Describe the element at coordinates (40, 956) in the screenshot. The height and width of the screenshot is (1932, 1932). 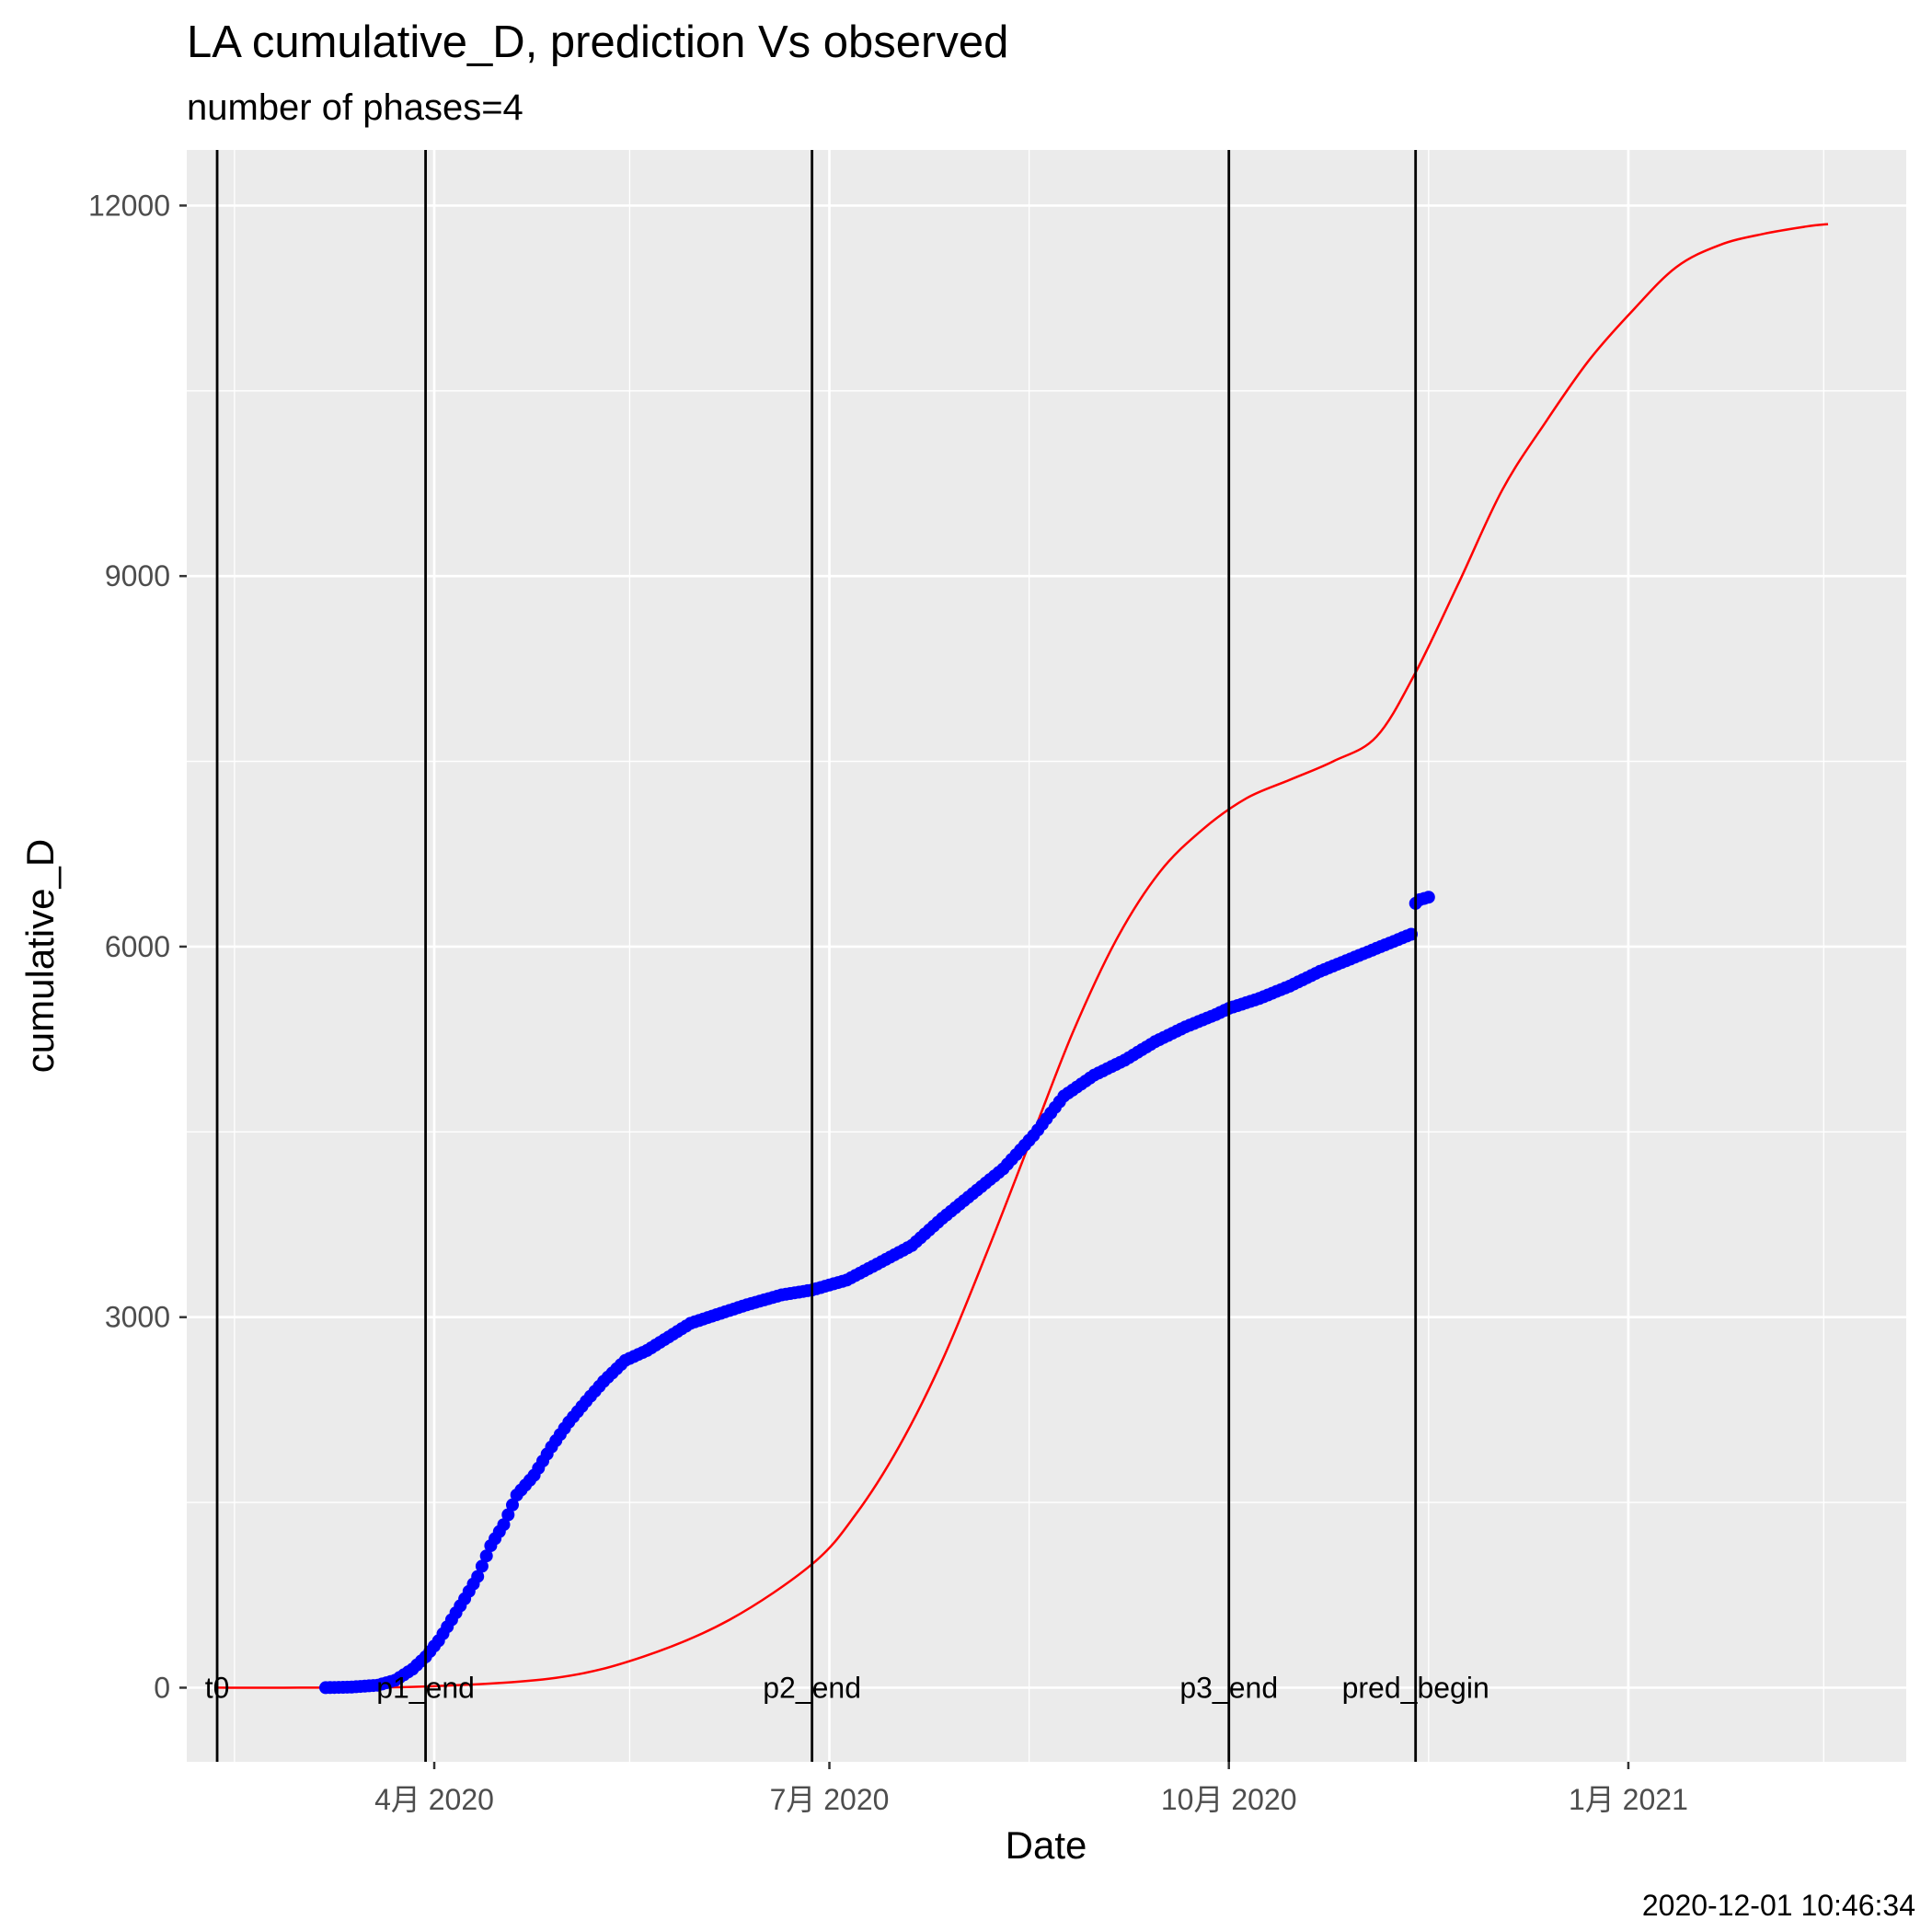
I see `y-axis-title: cumulative_D` at that location.